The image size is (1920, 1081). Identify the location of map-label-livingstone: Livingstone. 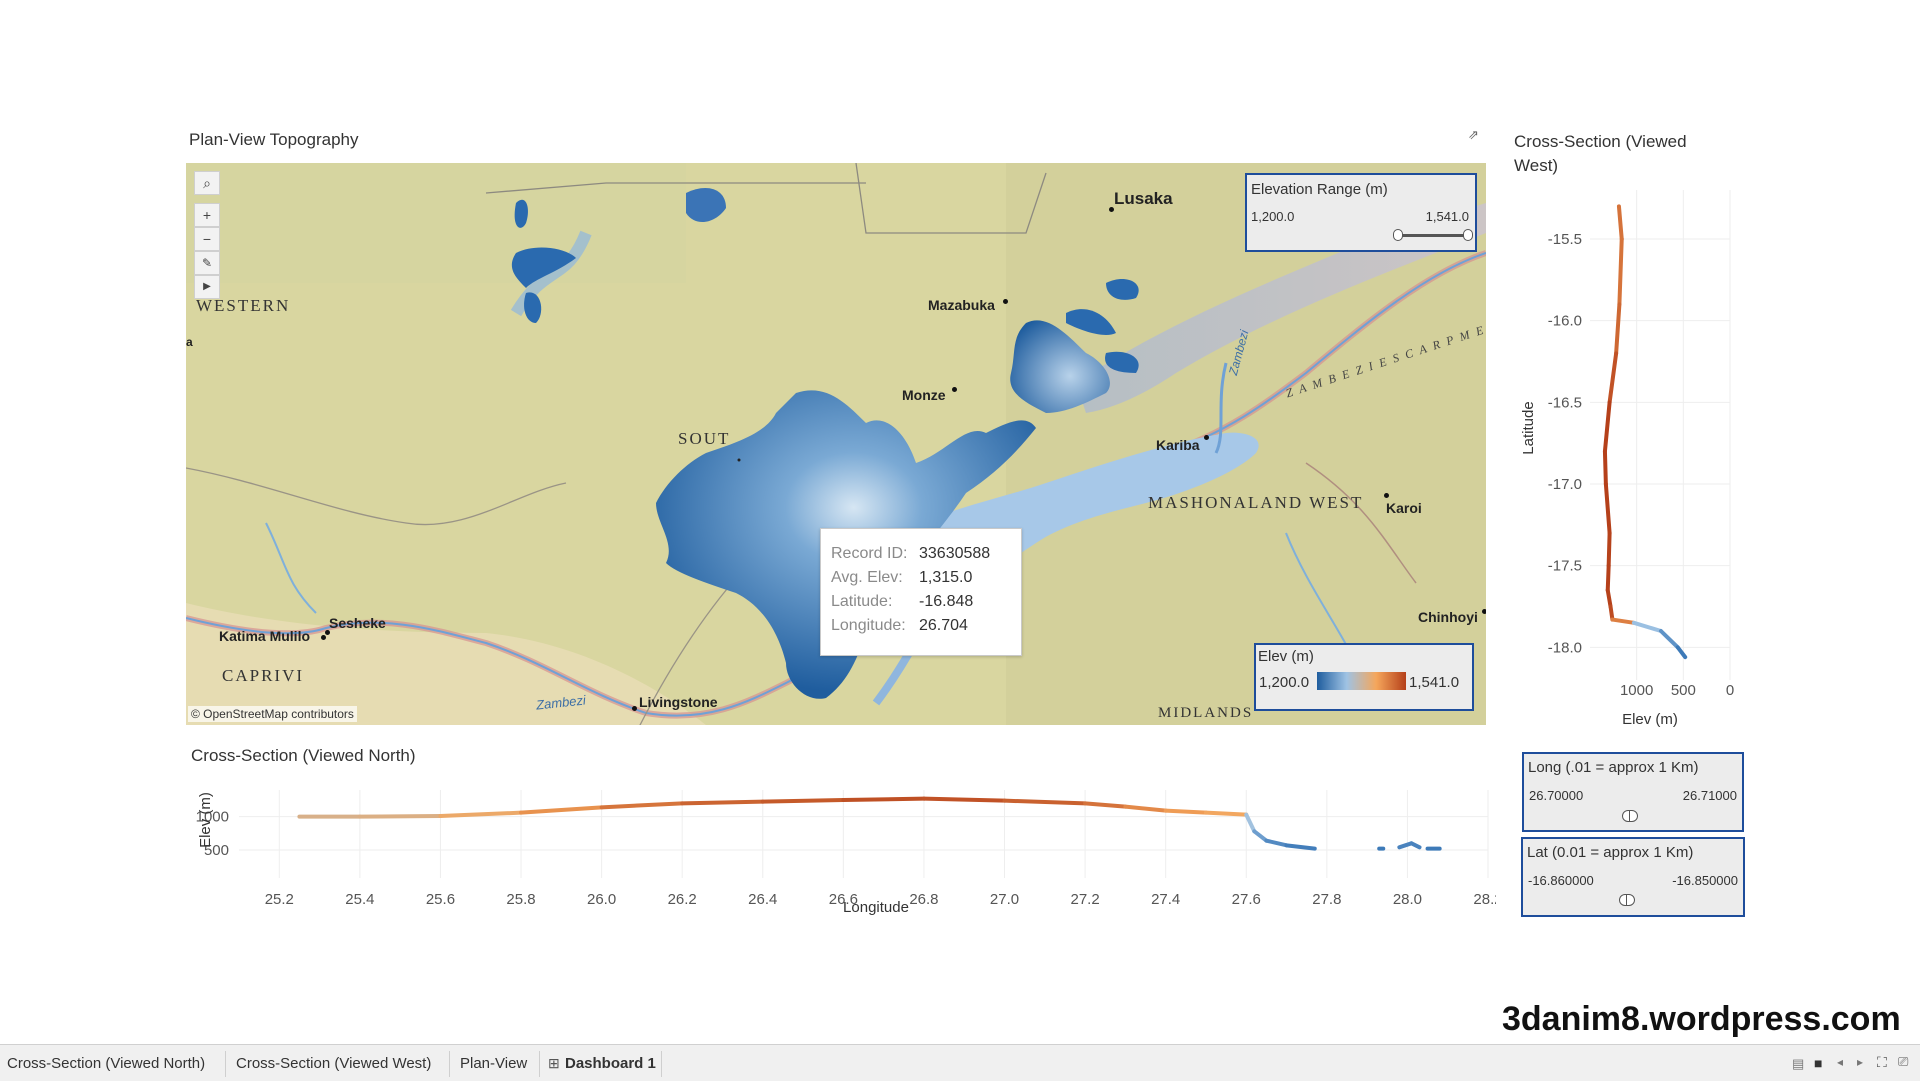
(678, 702).